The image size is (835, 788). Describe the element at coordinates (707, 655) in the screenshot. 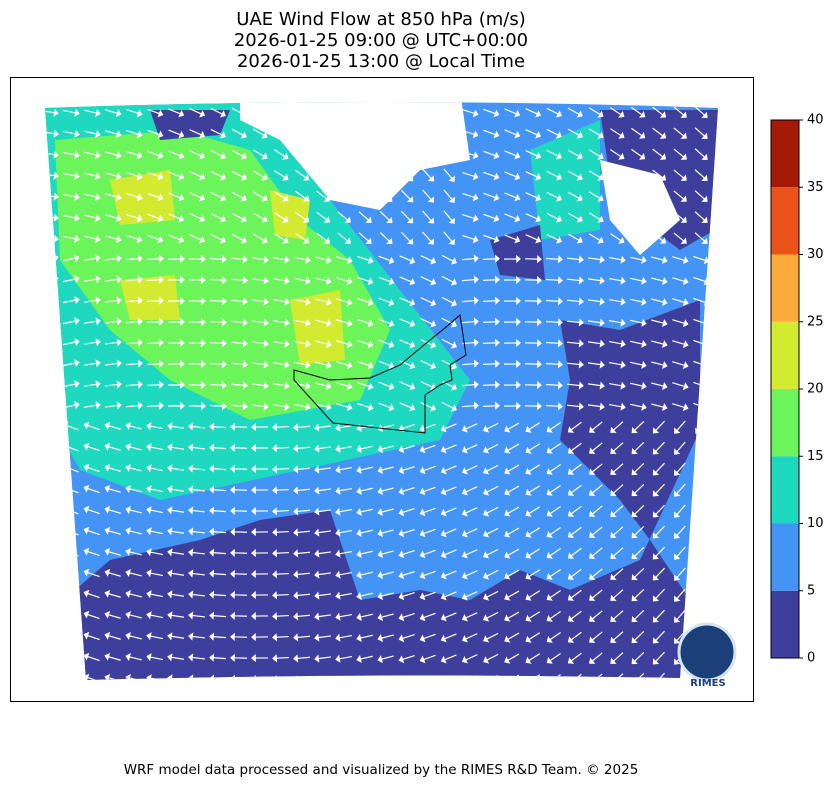

I see `logo: RIMES` at that location.